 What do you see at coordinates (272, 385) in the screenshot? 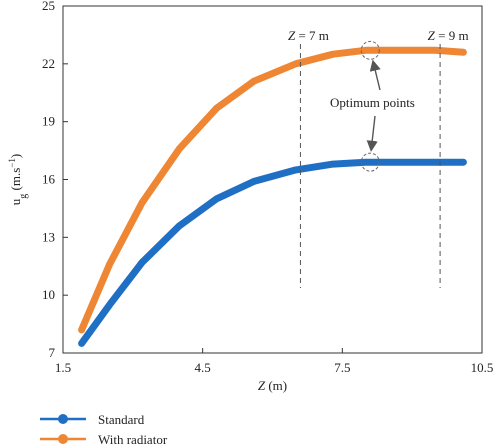
I see `x-axis-label: Z (m)` at bounding box center [272, 385].